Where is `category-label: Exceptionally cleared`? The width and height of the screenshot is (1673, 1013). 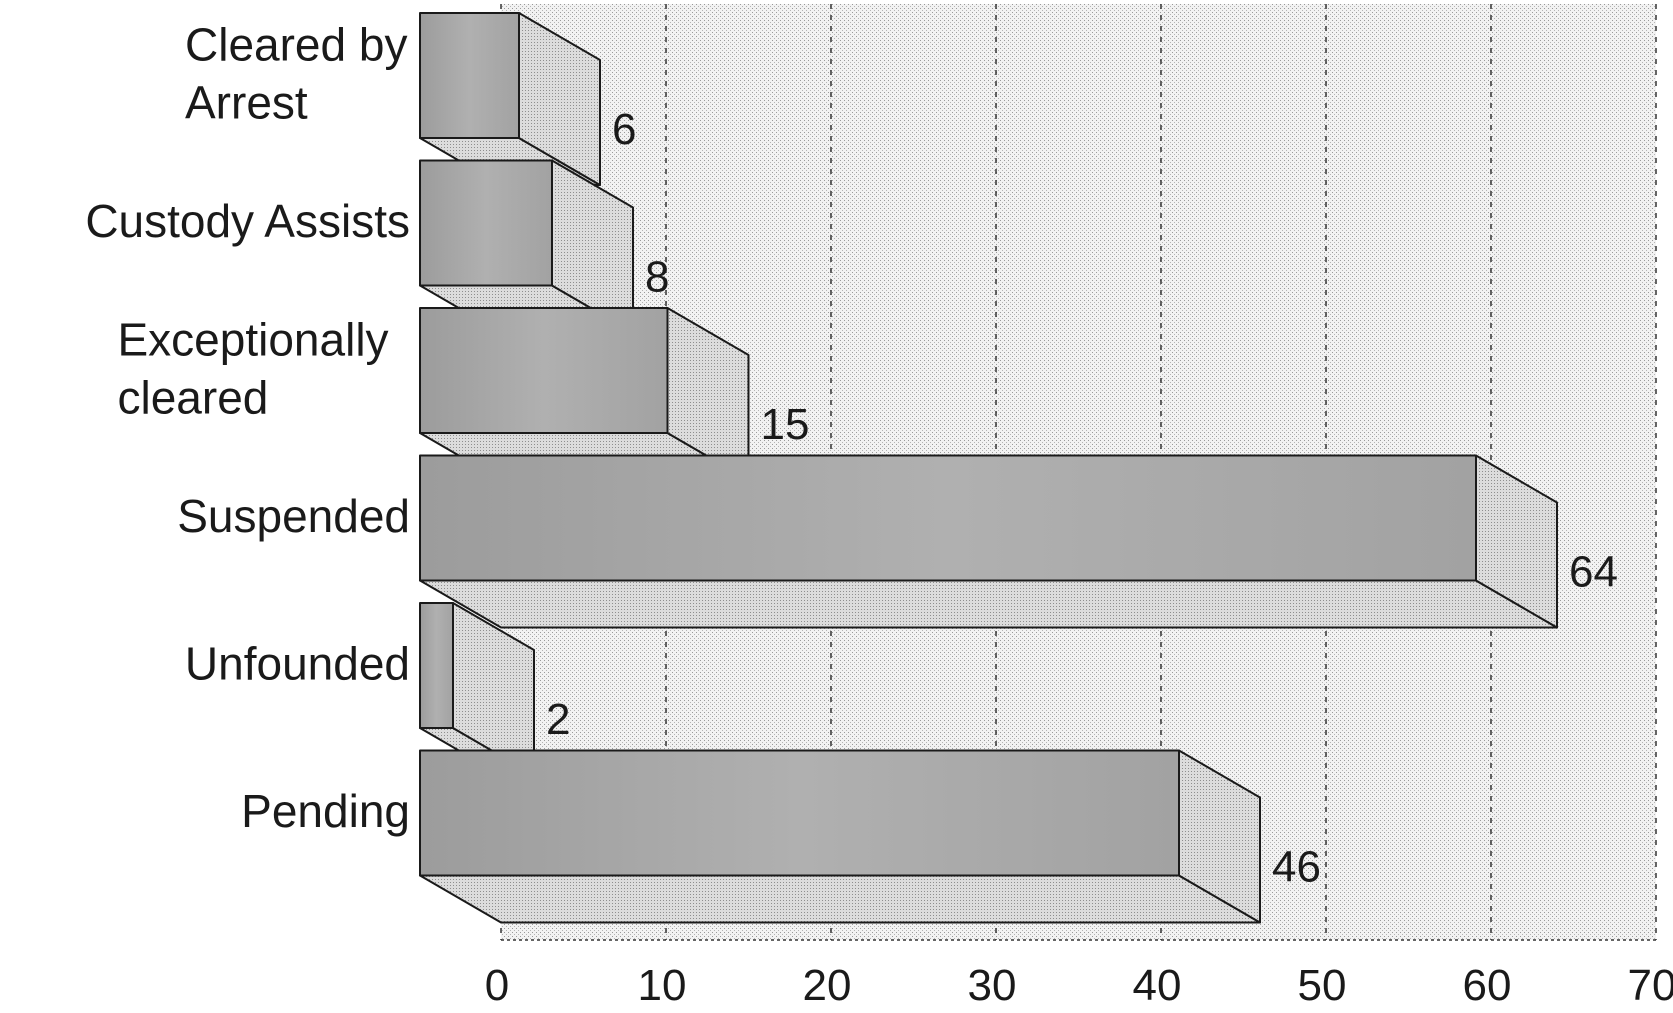 category-label: Exceptionally cleared is located at coordinates (253, 369).